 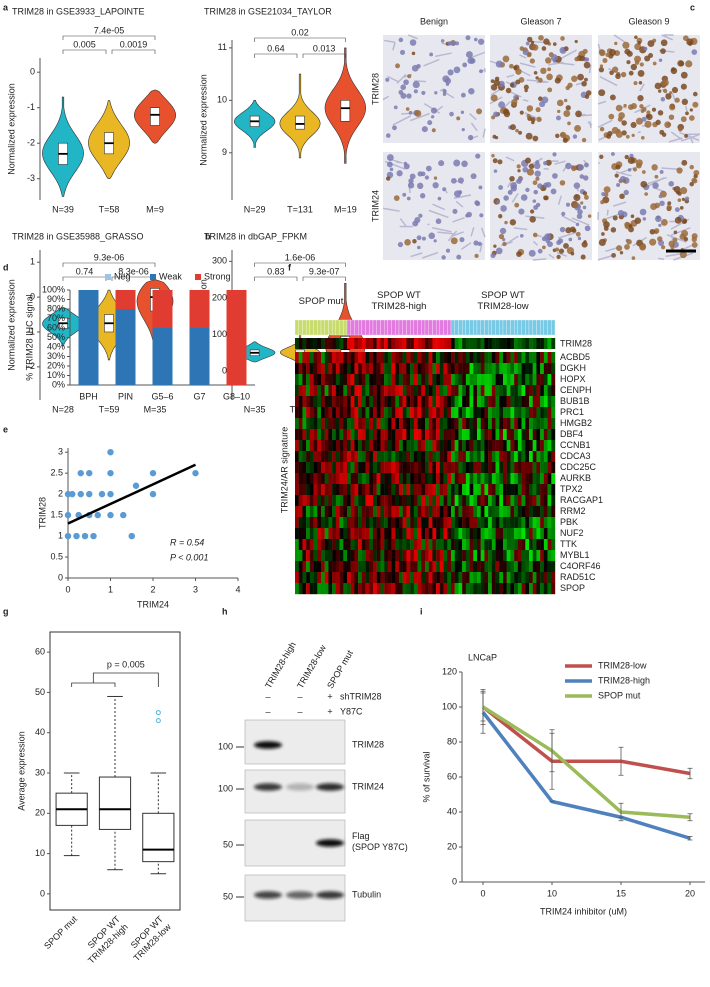 What do you see at coordinates (452, 811) in the screenshot?
I see `y-tick-label: 40` at bounding box center [452, 811].